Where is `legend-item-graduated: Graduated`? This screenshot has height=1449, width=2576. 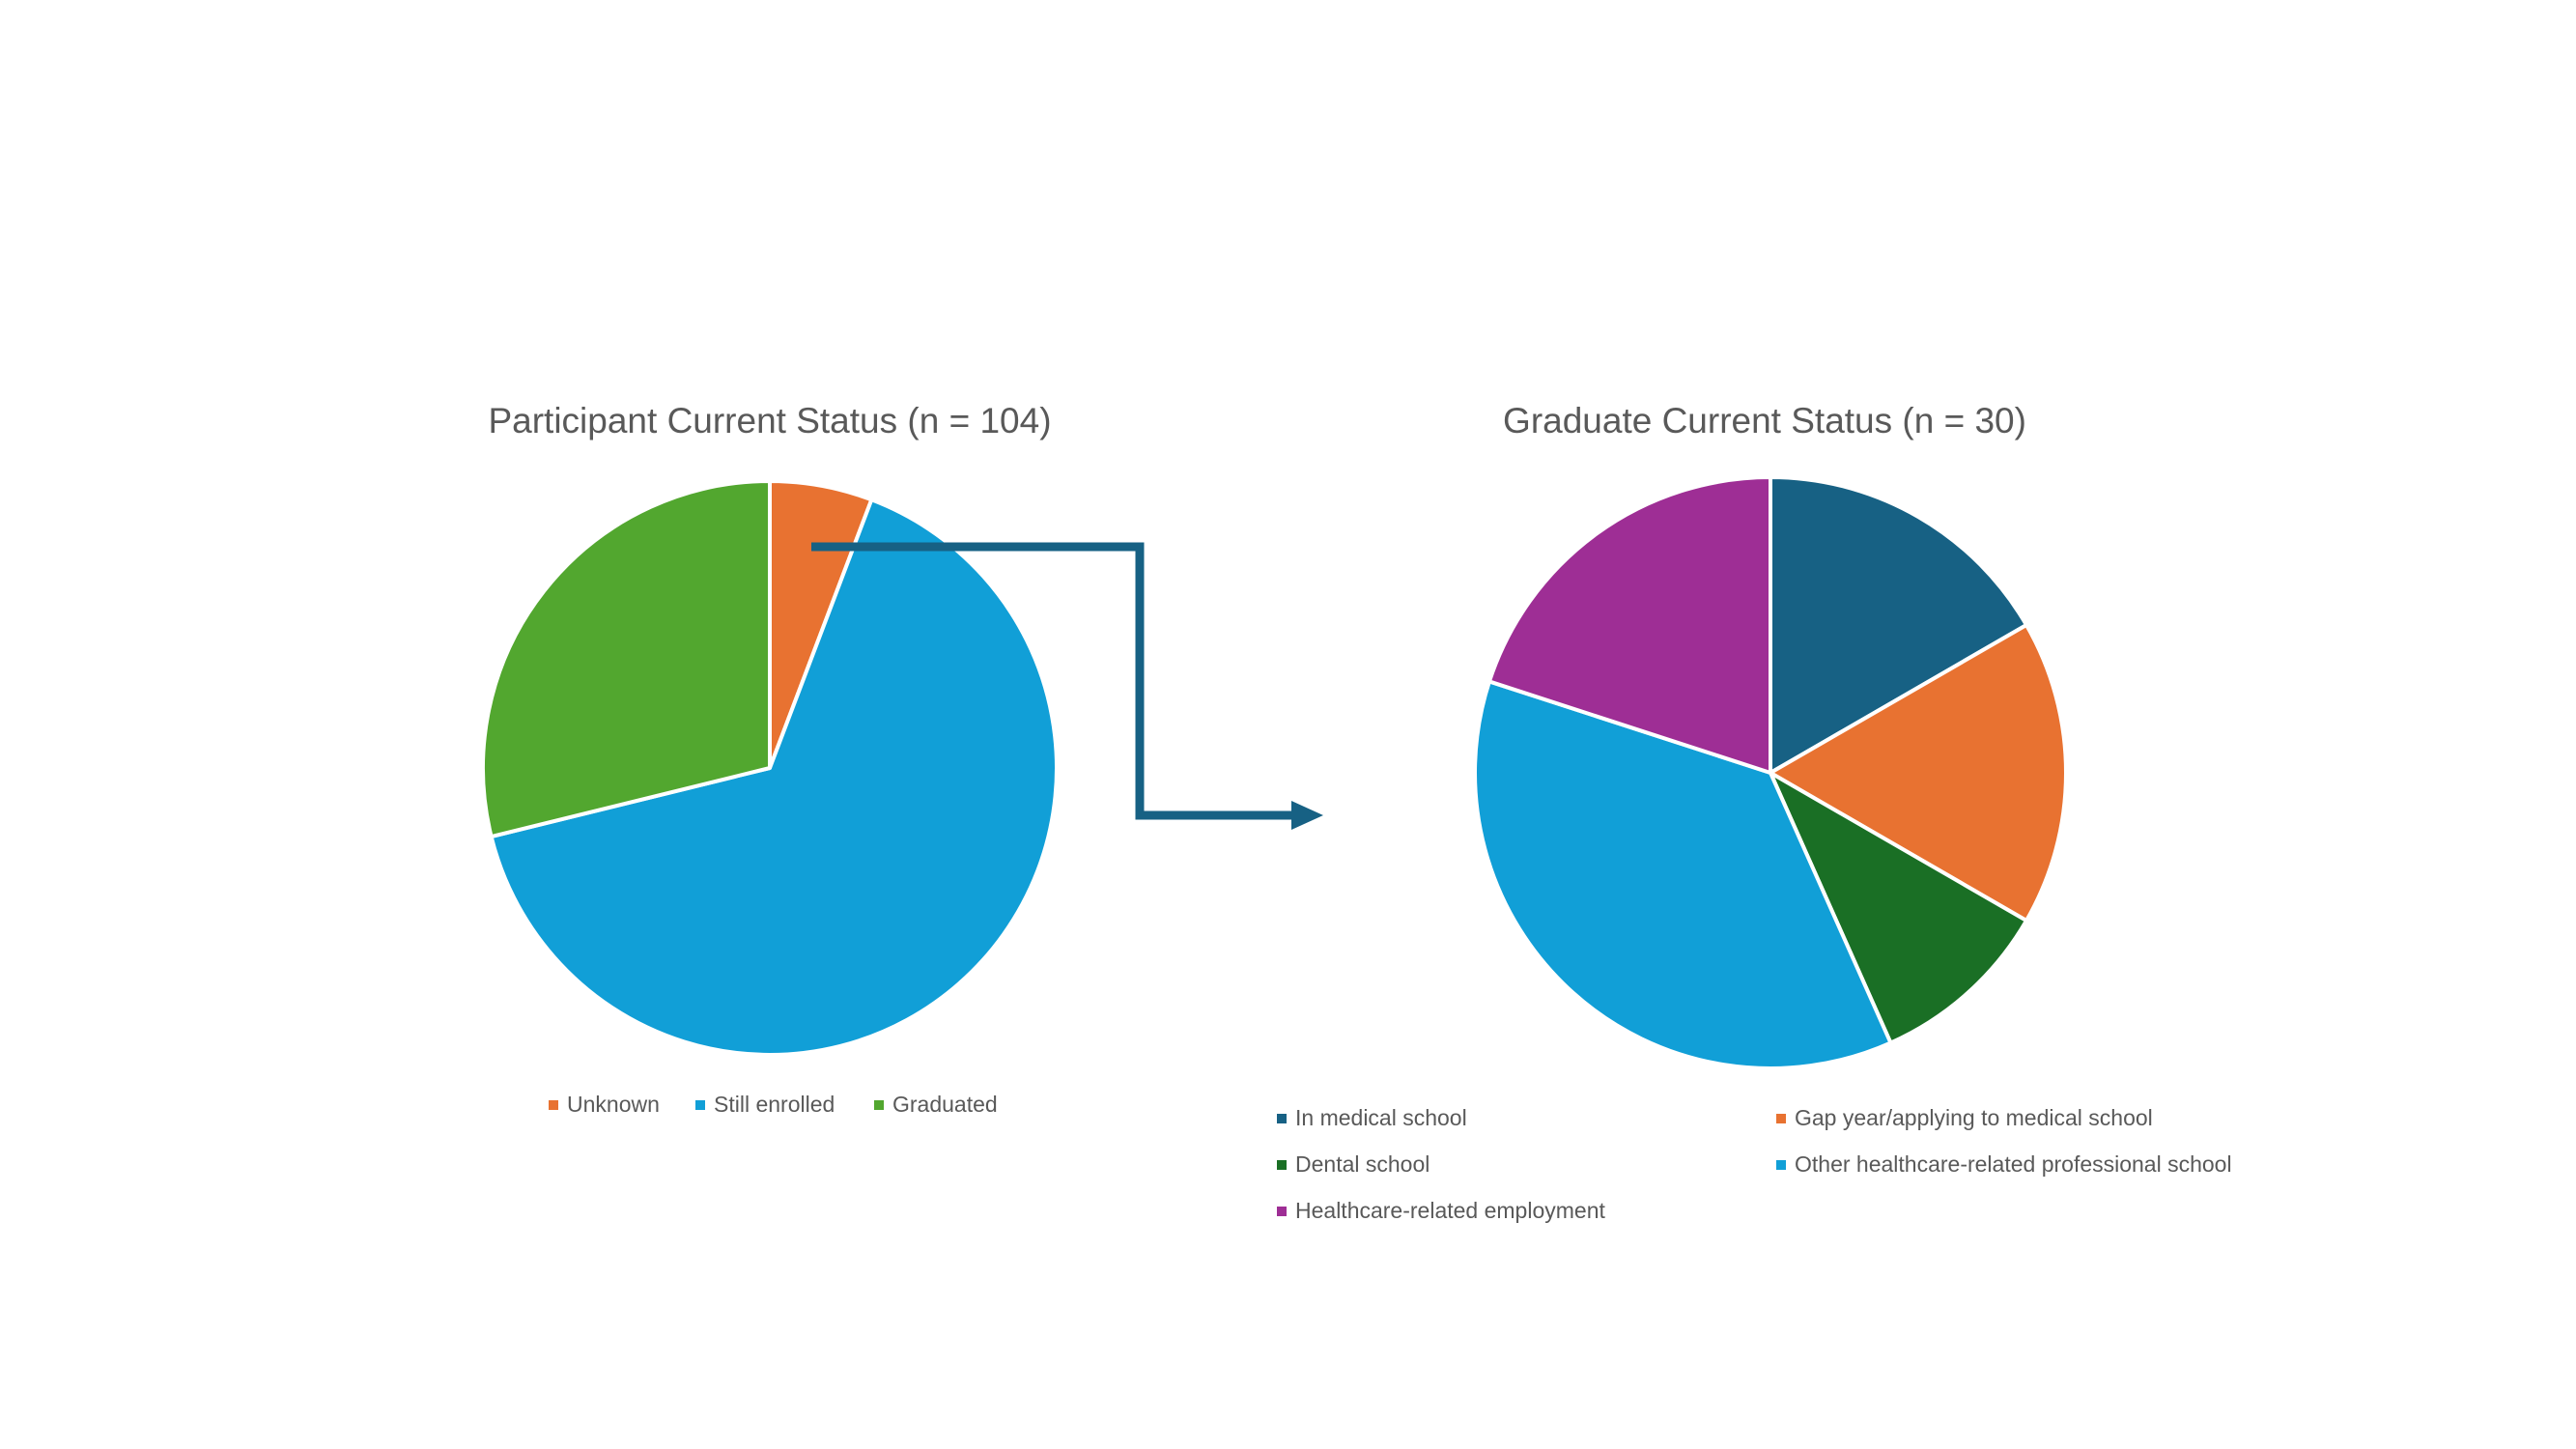
legend-item-graduated: Graduated is located at coordinates (936, 1105).